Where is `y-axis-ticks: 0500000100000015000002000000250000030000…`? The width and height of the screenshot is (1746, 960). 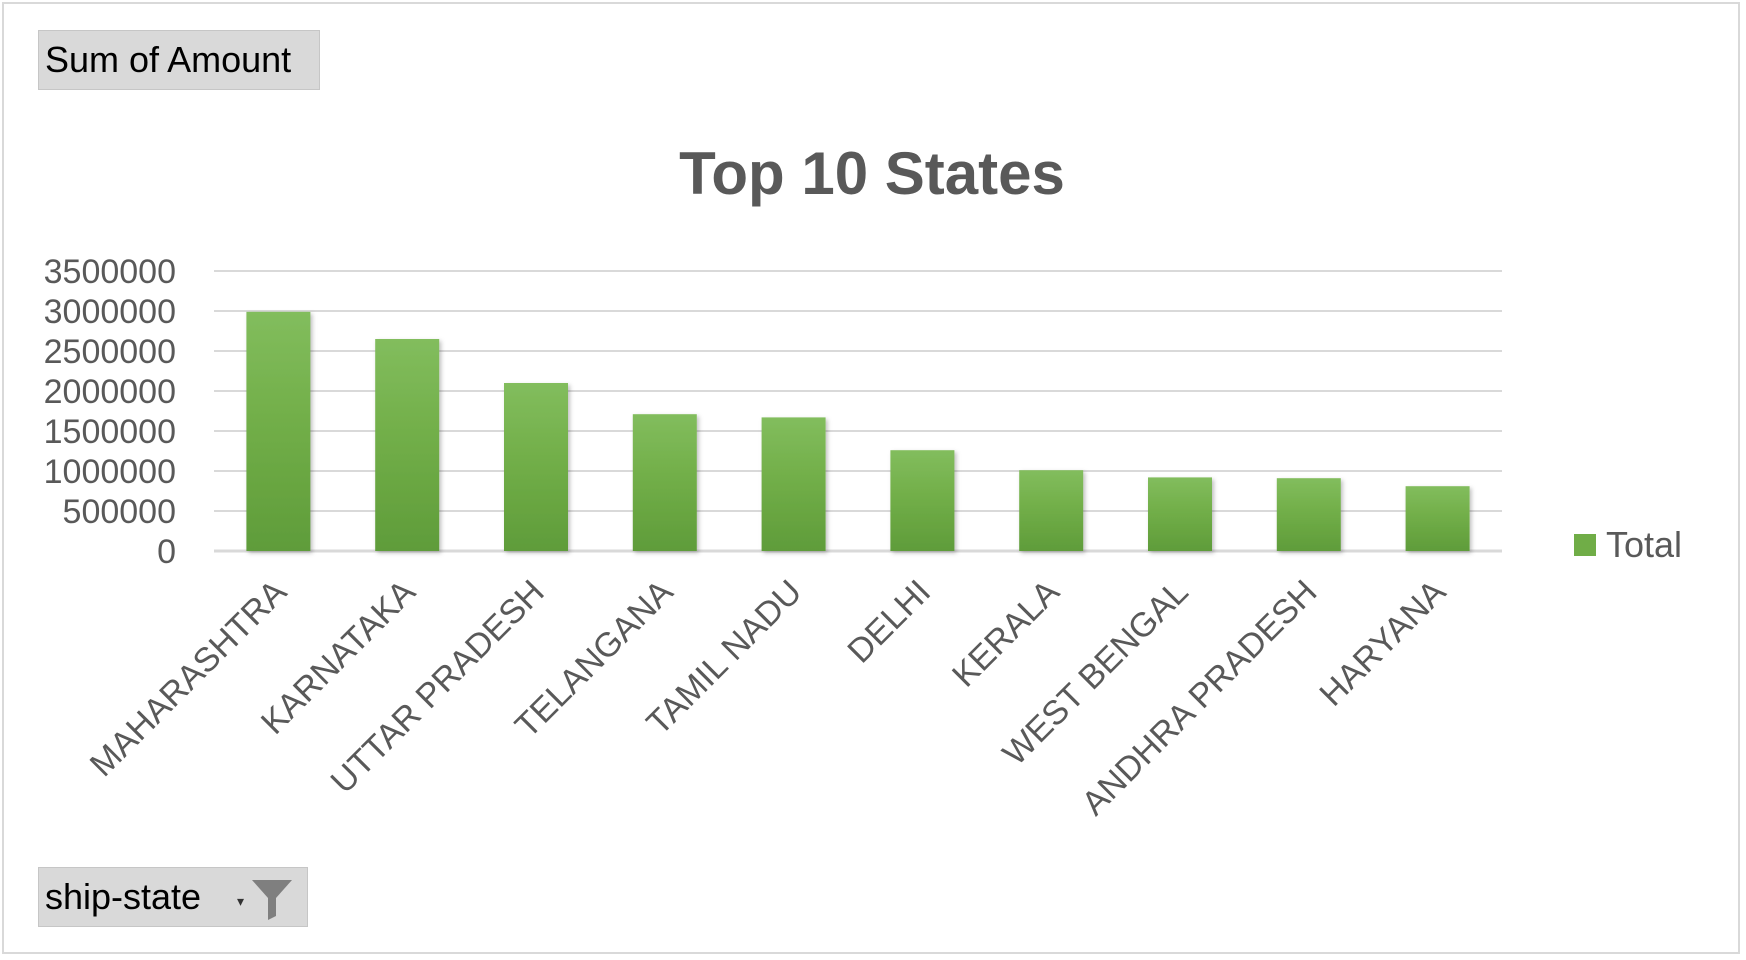 y-axis-ticks: 0500000100000015000002000000250000030000… is located at coordinates (110, 412).